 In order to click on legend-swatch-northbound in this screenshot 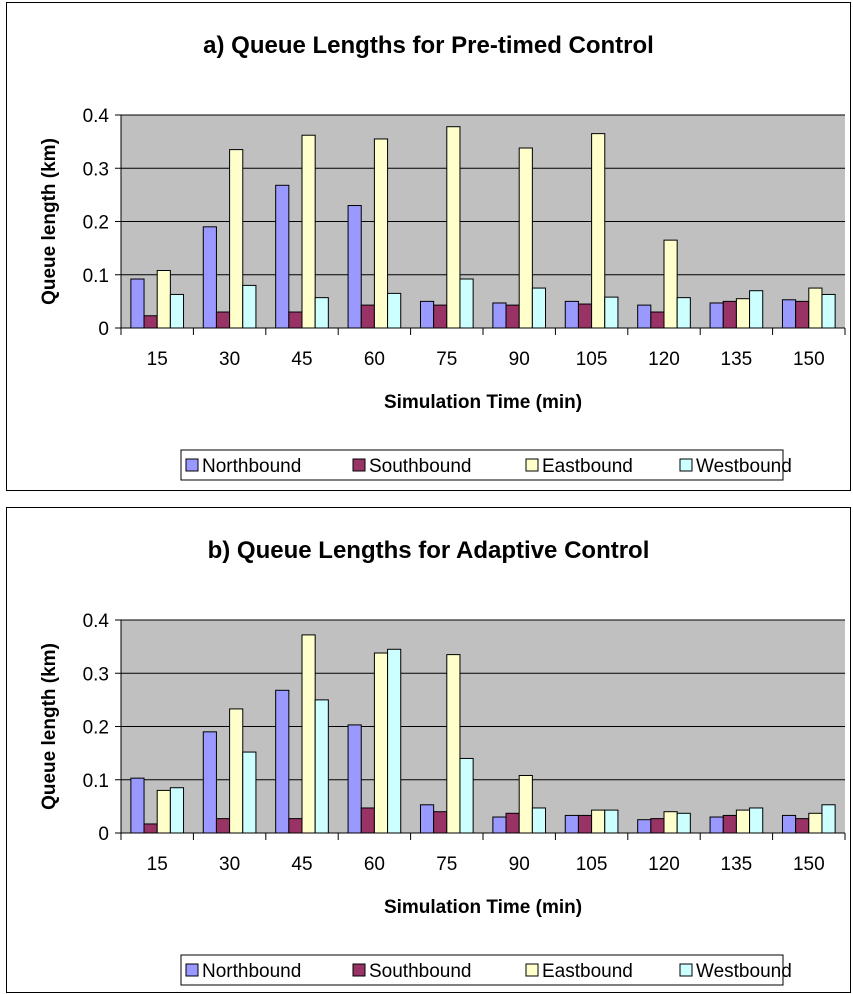, I will do `click(192, 465)`.